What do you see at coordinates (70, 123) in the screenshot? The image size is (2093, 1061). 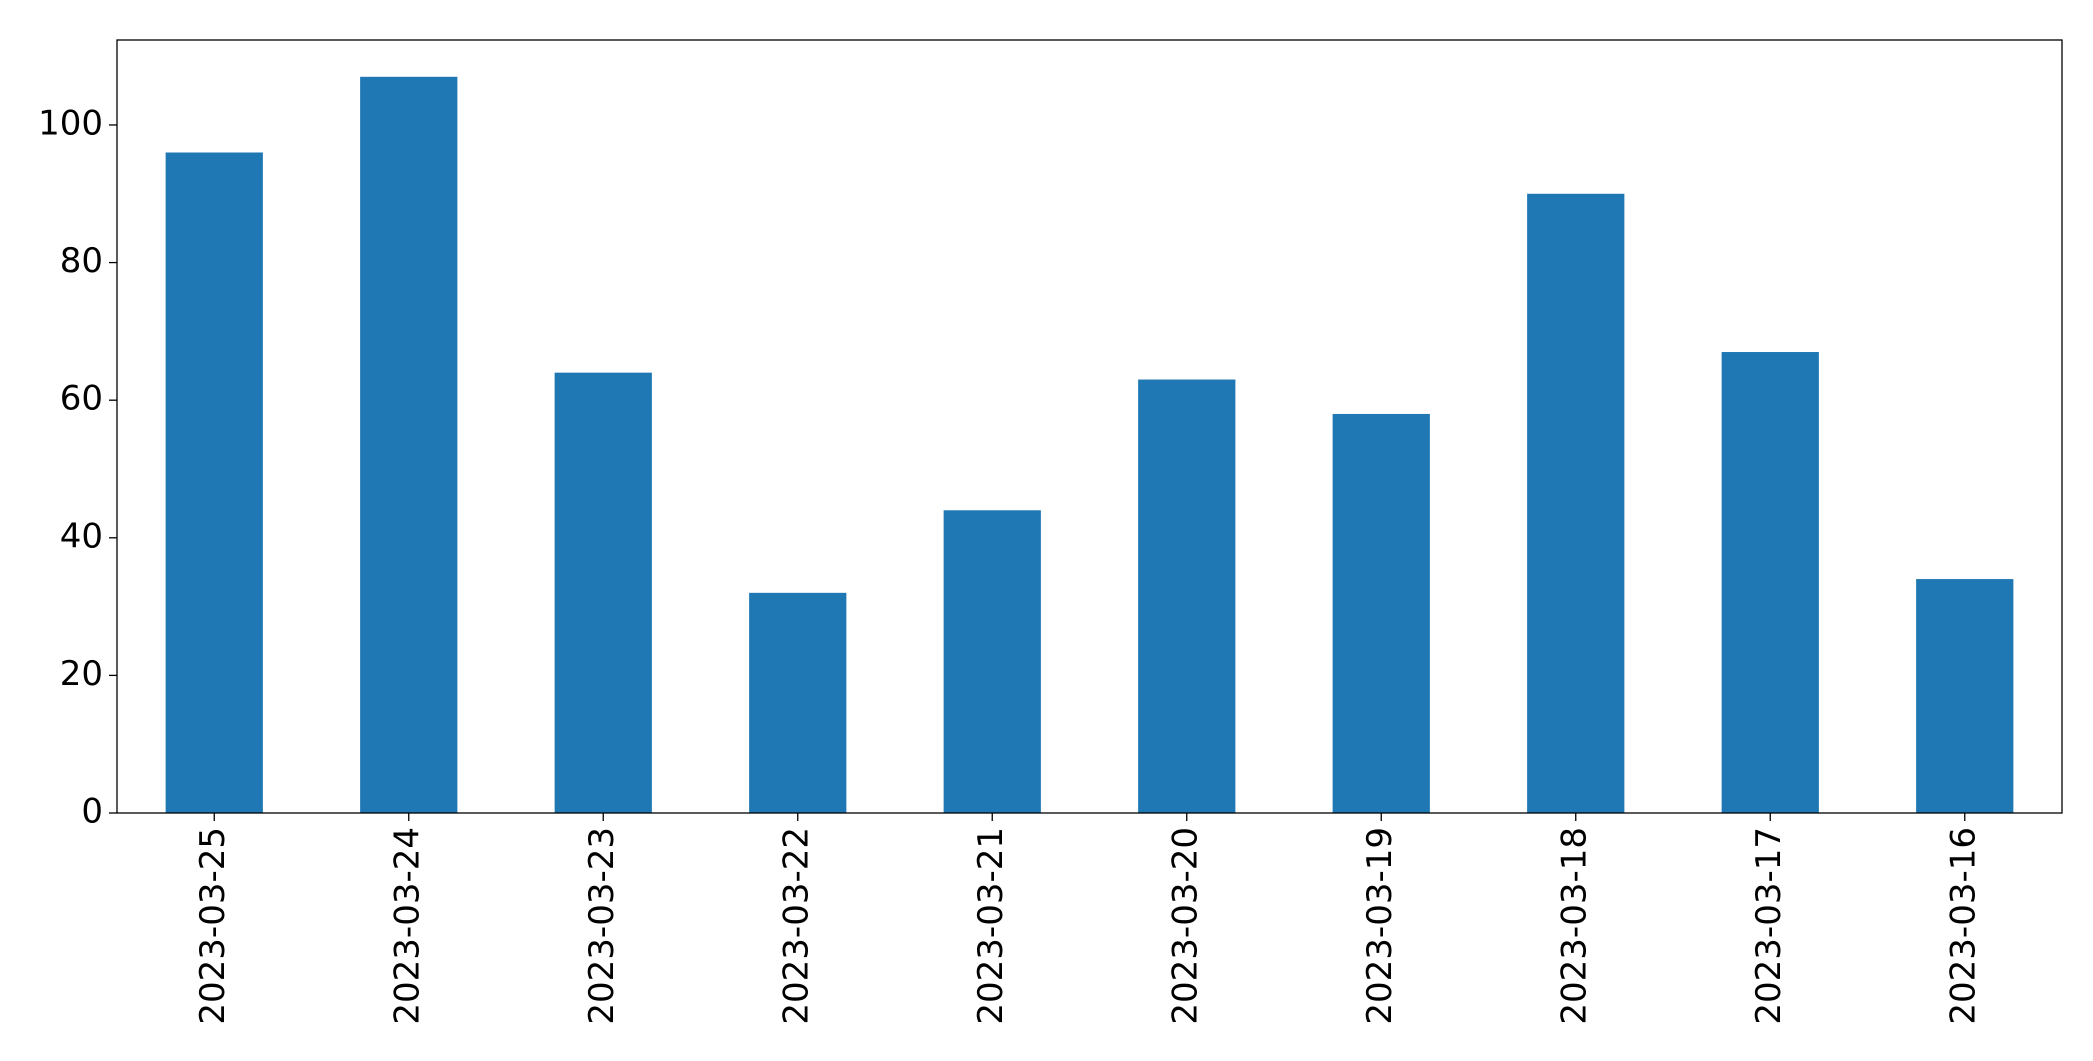 I see `y-tick-label: 100` at bounding box center [70, 123].